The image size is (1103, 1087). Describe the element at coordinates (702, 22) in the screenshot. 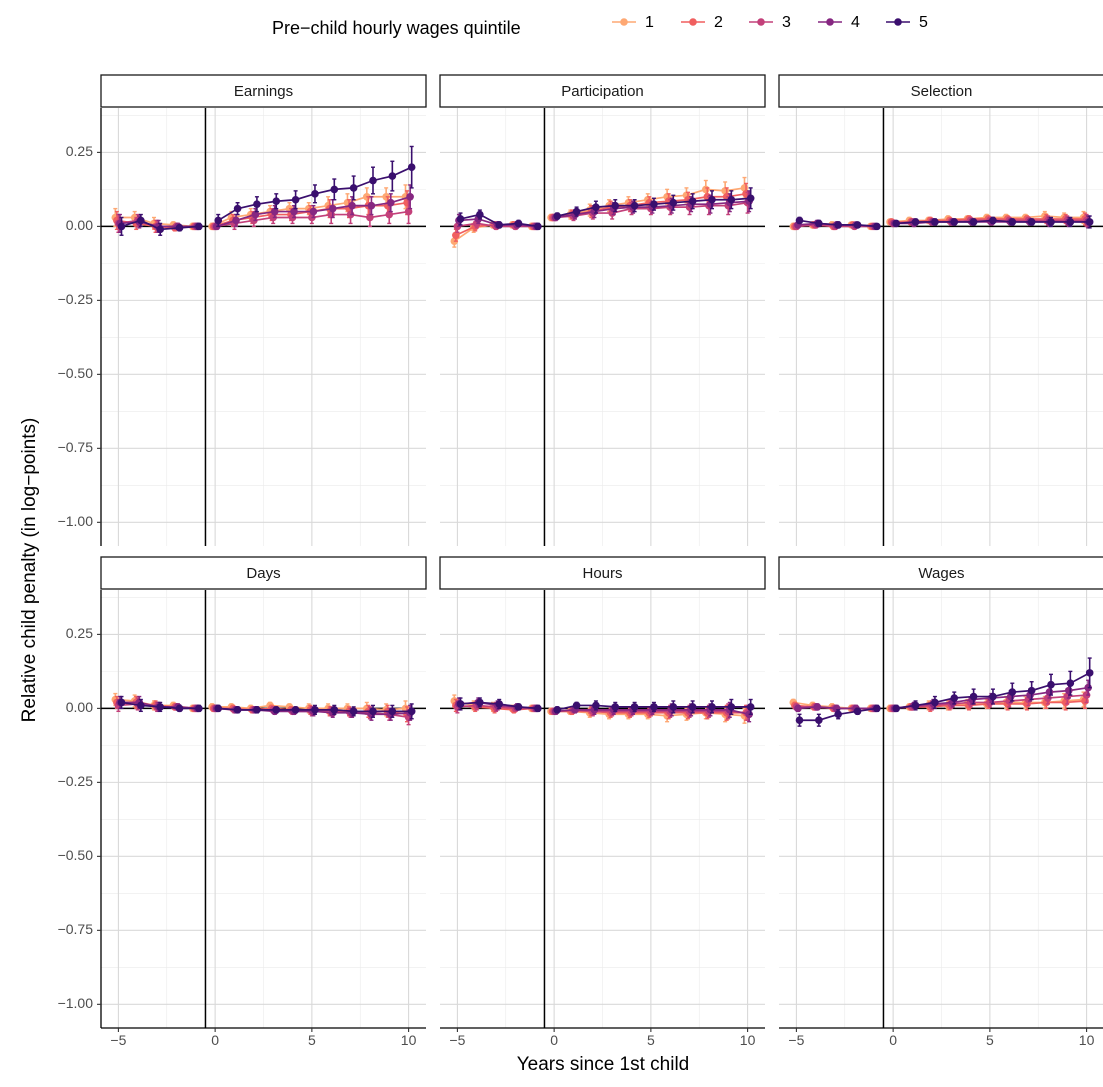

I see `legend-item-2: 2` at that location.